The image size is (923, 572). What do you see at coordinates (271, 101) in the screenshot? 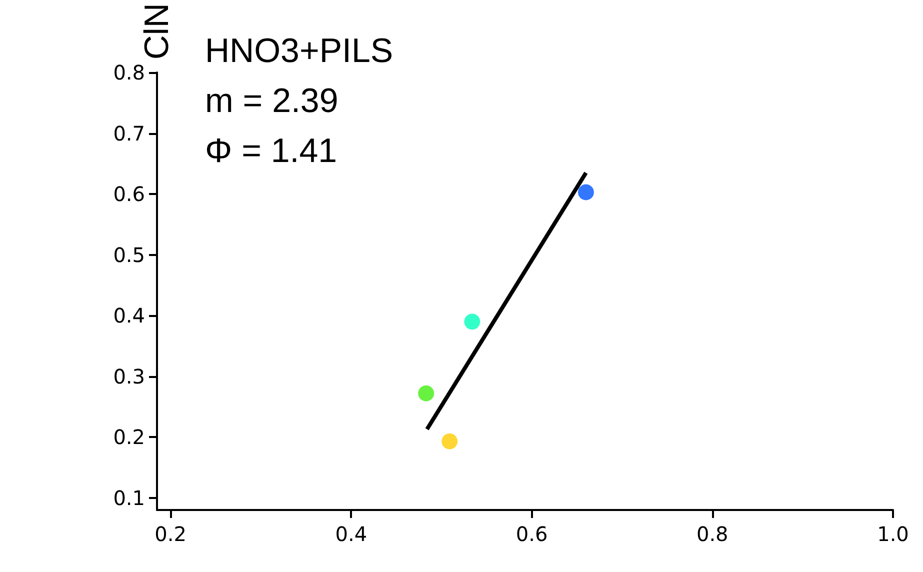
I see `annotation: m = 2.39` at bounding box center [271, 101].